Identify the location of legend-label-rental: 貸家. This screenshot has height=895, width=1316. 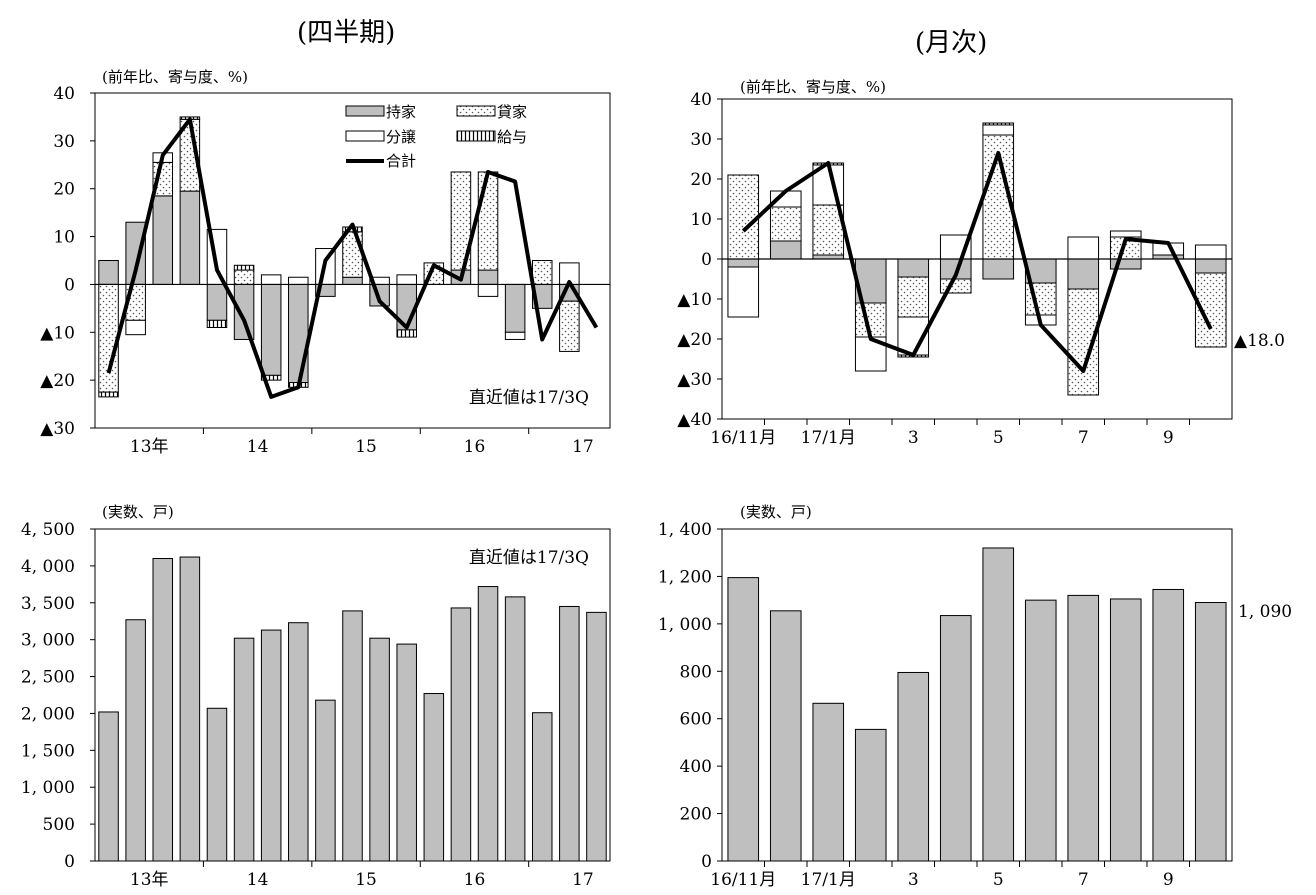
(512, 112).